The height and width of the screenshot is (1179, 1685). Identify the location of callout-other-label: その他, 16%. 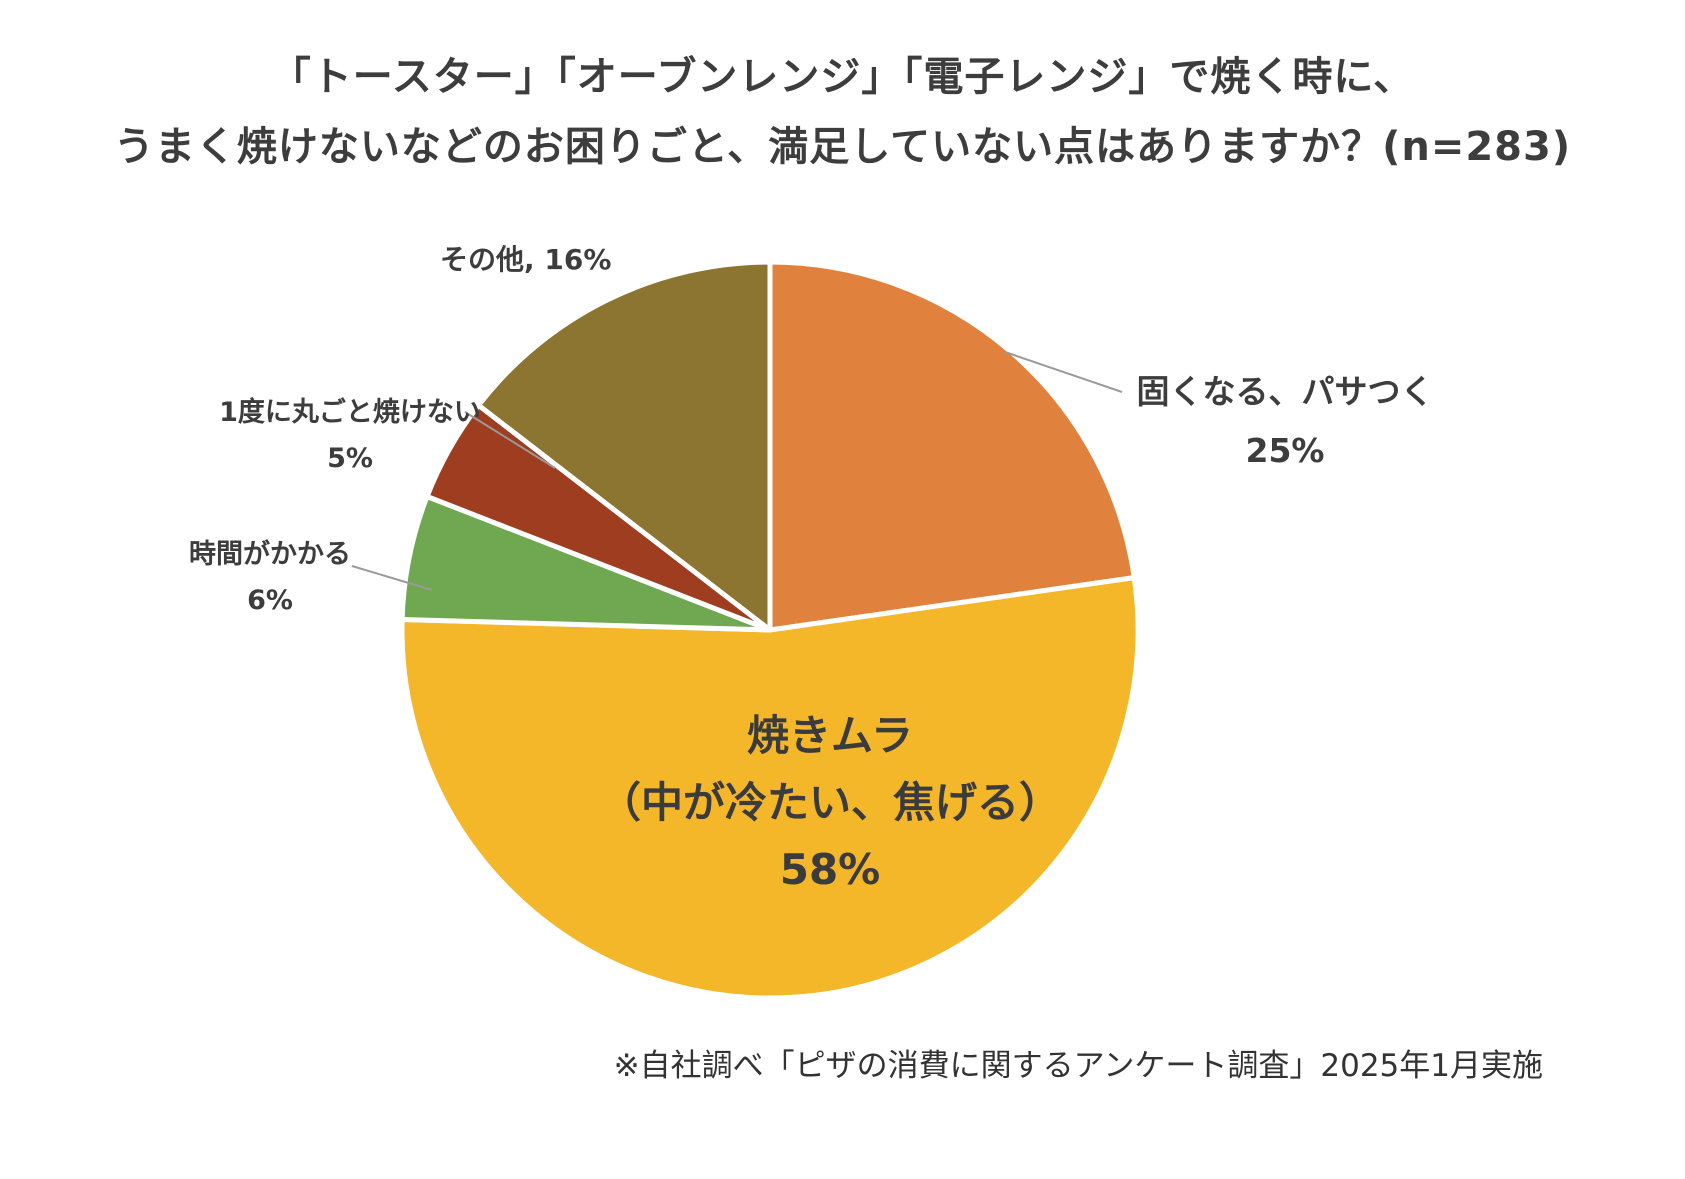
(526, 259).